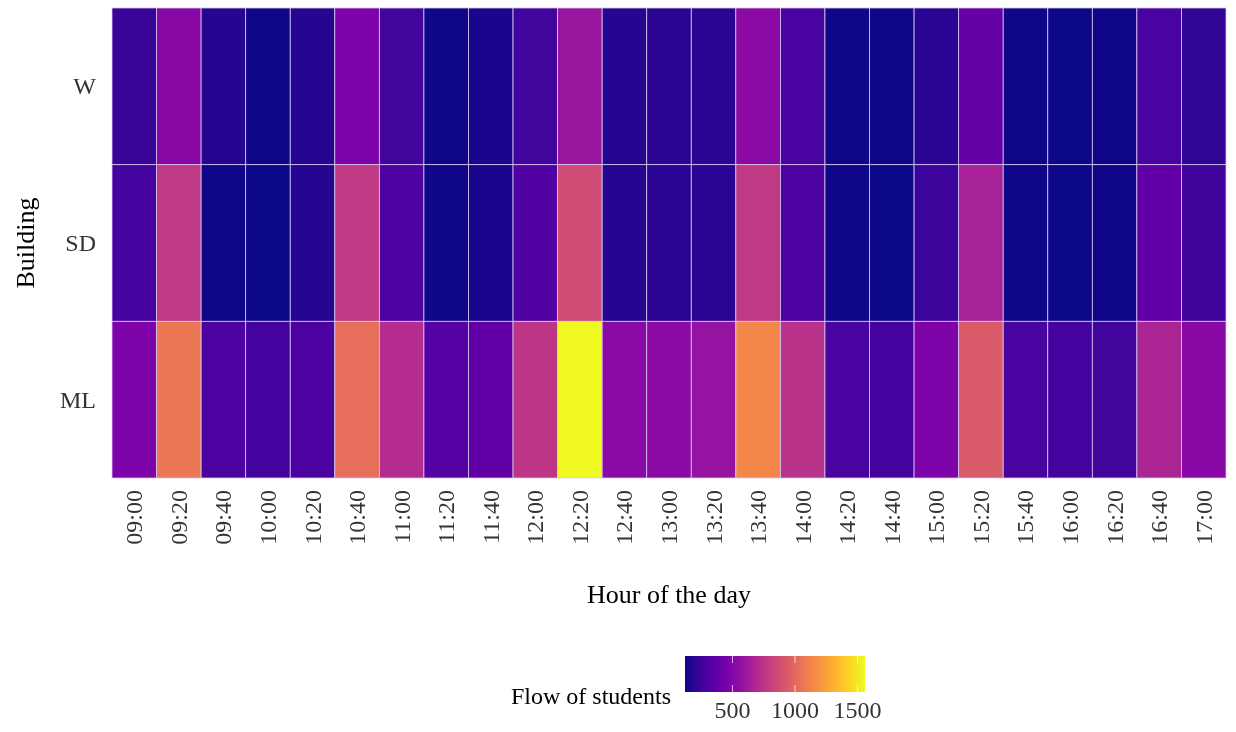 This screenshot has width=1236, height=732. Describe the element at coordinates (25, 243) in the screenshot. I see `y-axis-title: Building` at that location.